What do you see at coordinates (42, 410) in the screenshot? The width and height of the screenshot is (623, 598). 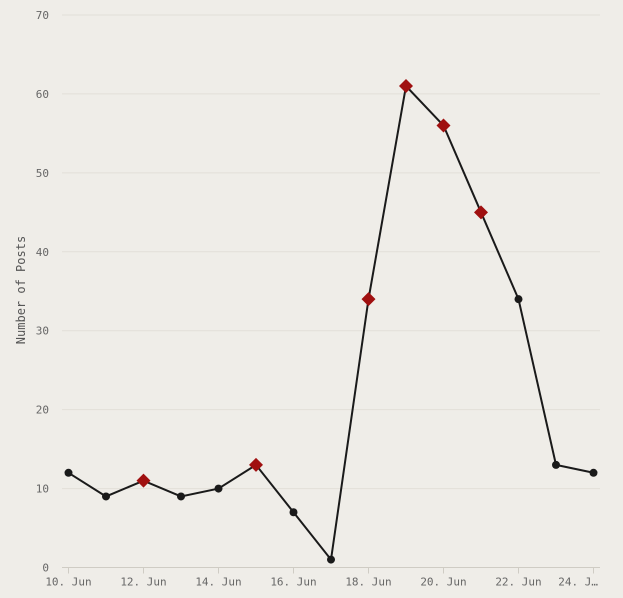 I see `y-tick-label: 20` at bounding box center [42, 410].